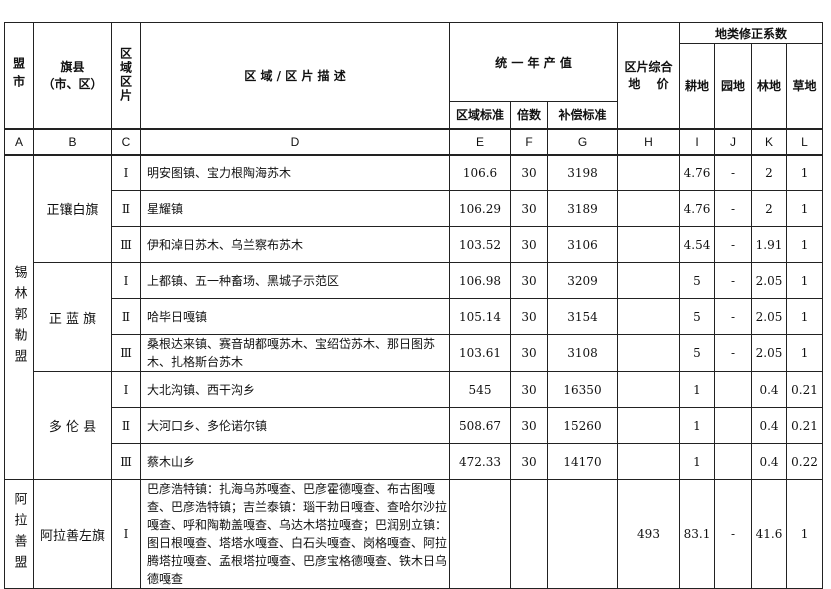 This screenshot has height=589, width=831. I want to click on value-e: 106.98, so click(480, 280).